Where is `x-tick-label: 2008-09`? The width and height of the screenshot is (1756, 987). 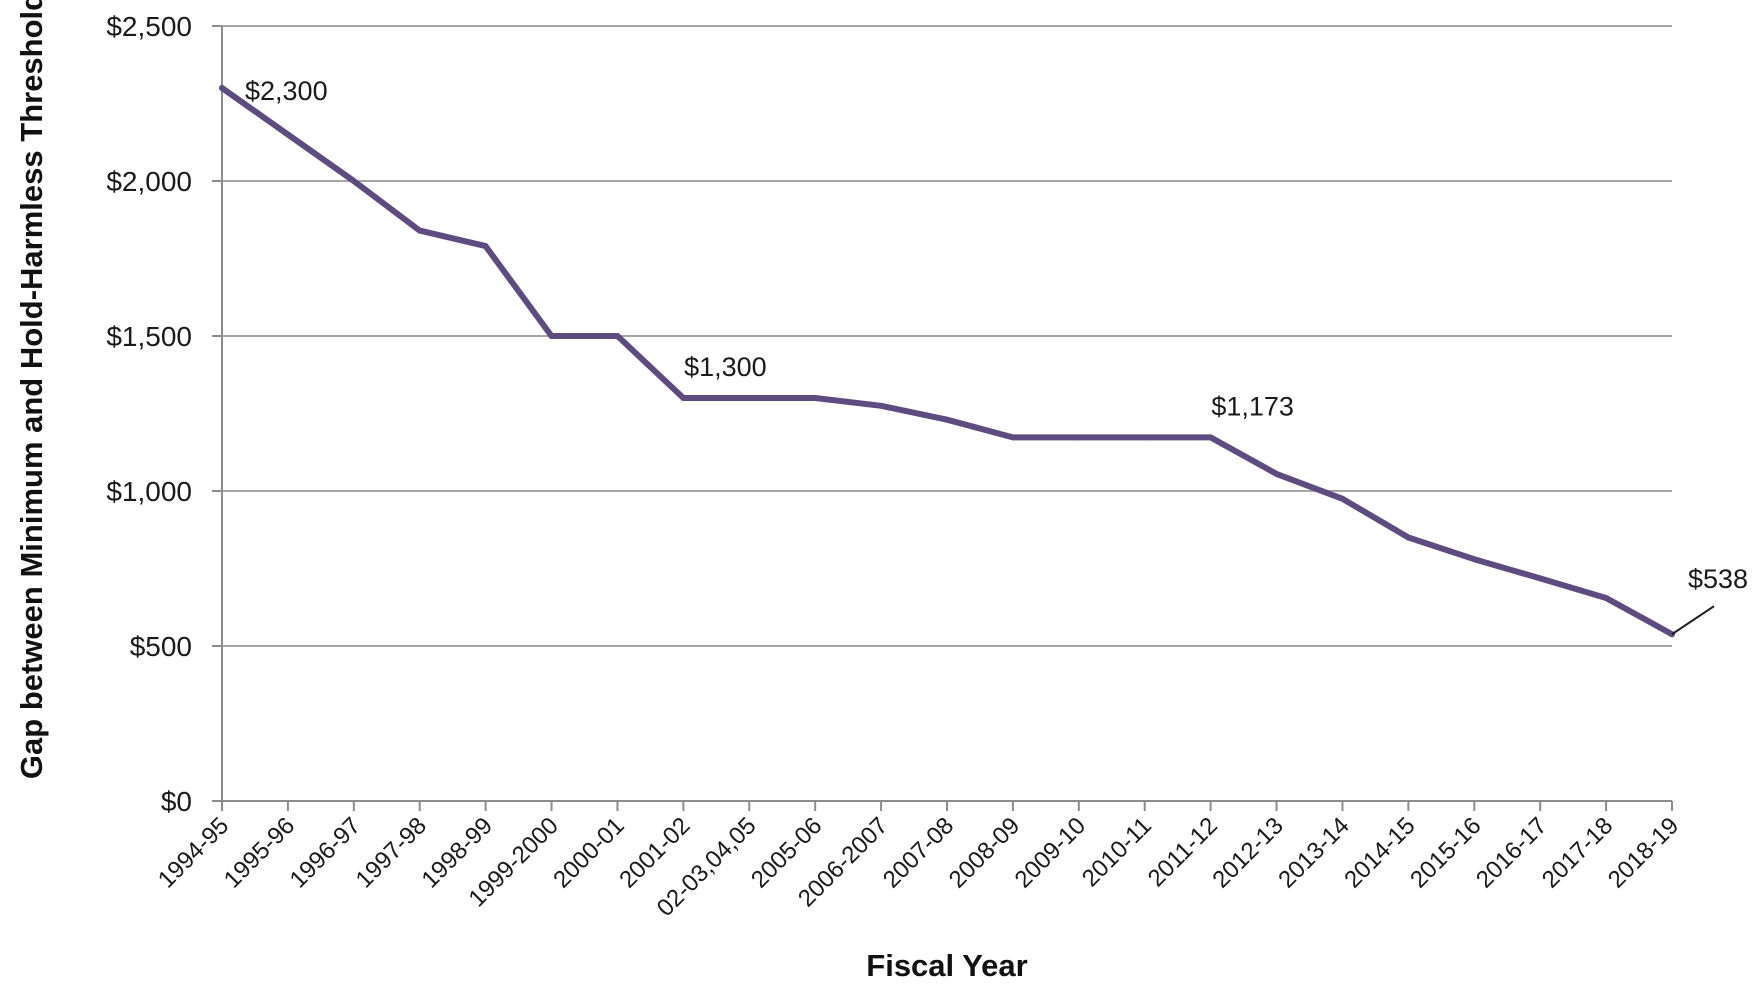
x-tick-label: 2008-09 is located at coordinates (984, 852).